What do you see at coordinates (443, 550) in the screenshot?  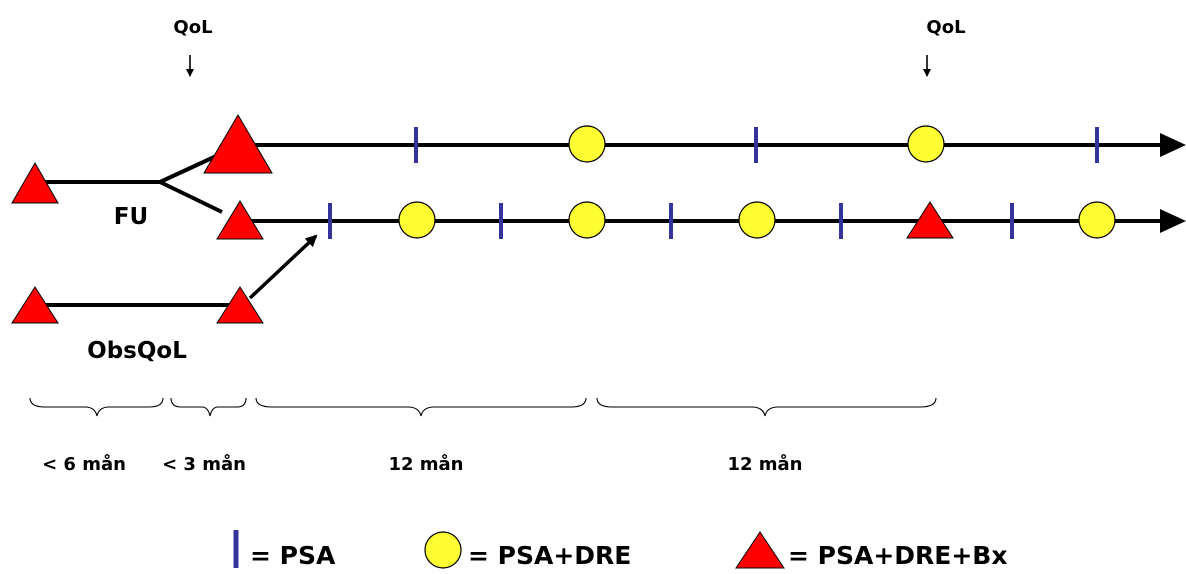 I see `legend-psa-dre-circle` at bounding box center [443, 550].